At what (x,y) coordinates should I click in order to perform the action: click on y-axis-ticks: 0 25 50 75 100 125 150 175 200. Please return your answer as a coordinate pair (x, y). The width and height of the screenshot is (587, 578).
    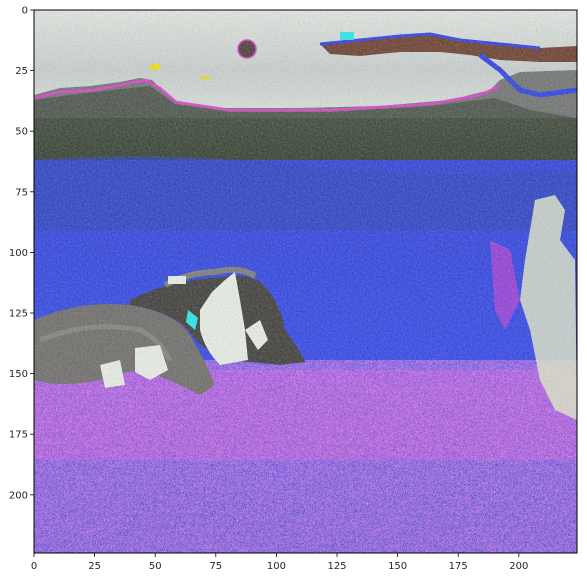
    Looking at the image, I should click on (21, 253).